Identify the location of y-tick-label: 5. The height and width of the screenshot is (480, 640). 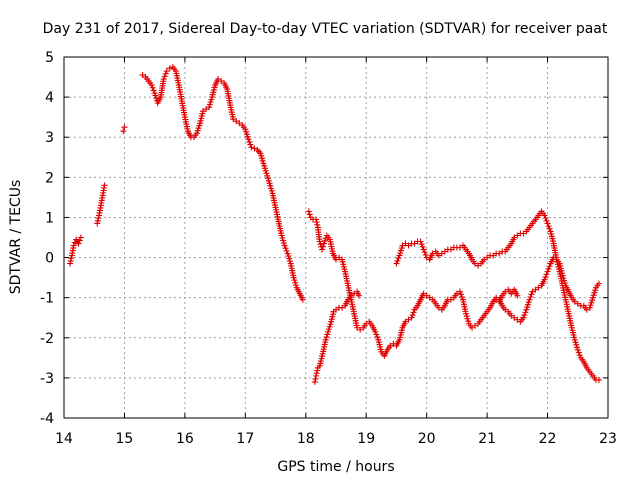
(49, 58).